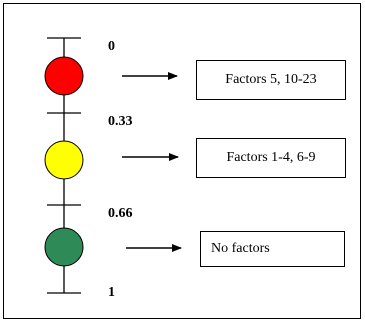 Image resolution: width=365 pixels, height=322 pixels. Describe the element at coordinates (111, 46) in the screenshot. I see `tick-label-0: 0` at that location.